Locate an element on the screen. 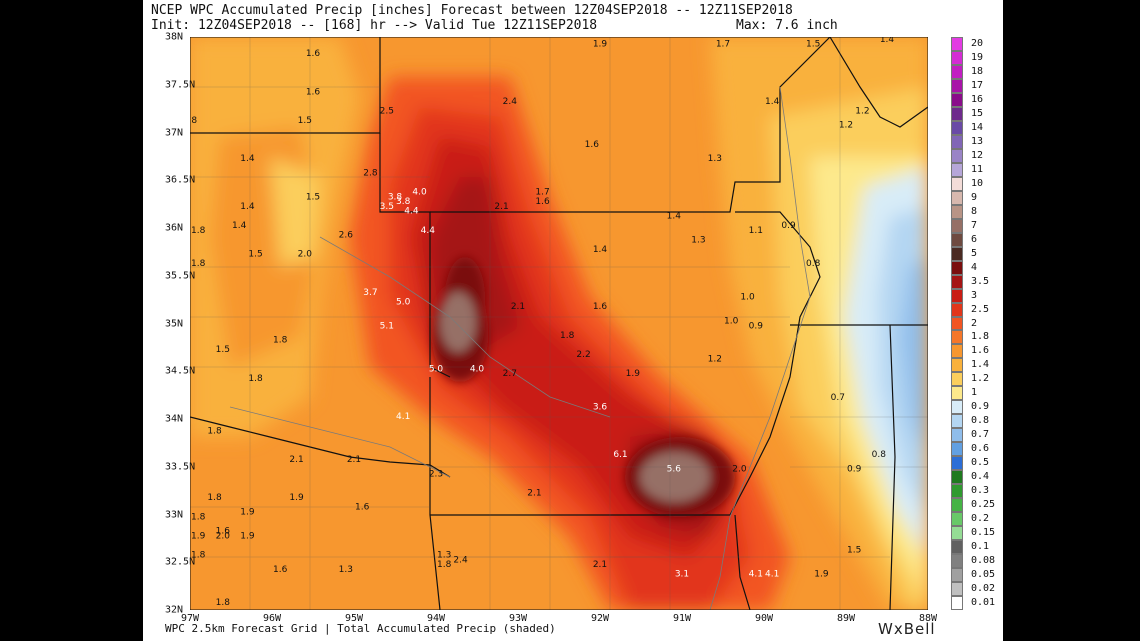 The width and height of the screenshot is (1140, 641). legend-label: 11 is located at coordinates (977, 169).